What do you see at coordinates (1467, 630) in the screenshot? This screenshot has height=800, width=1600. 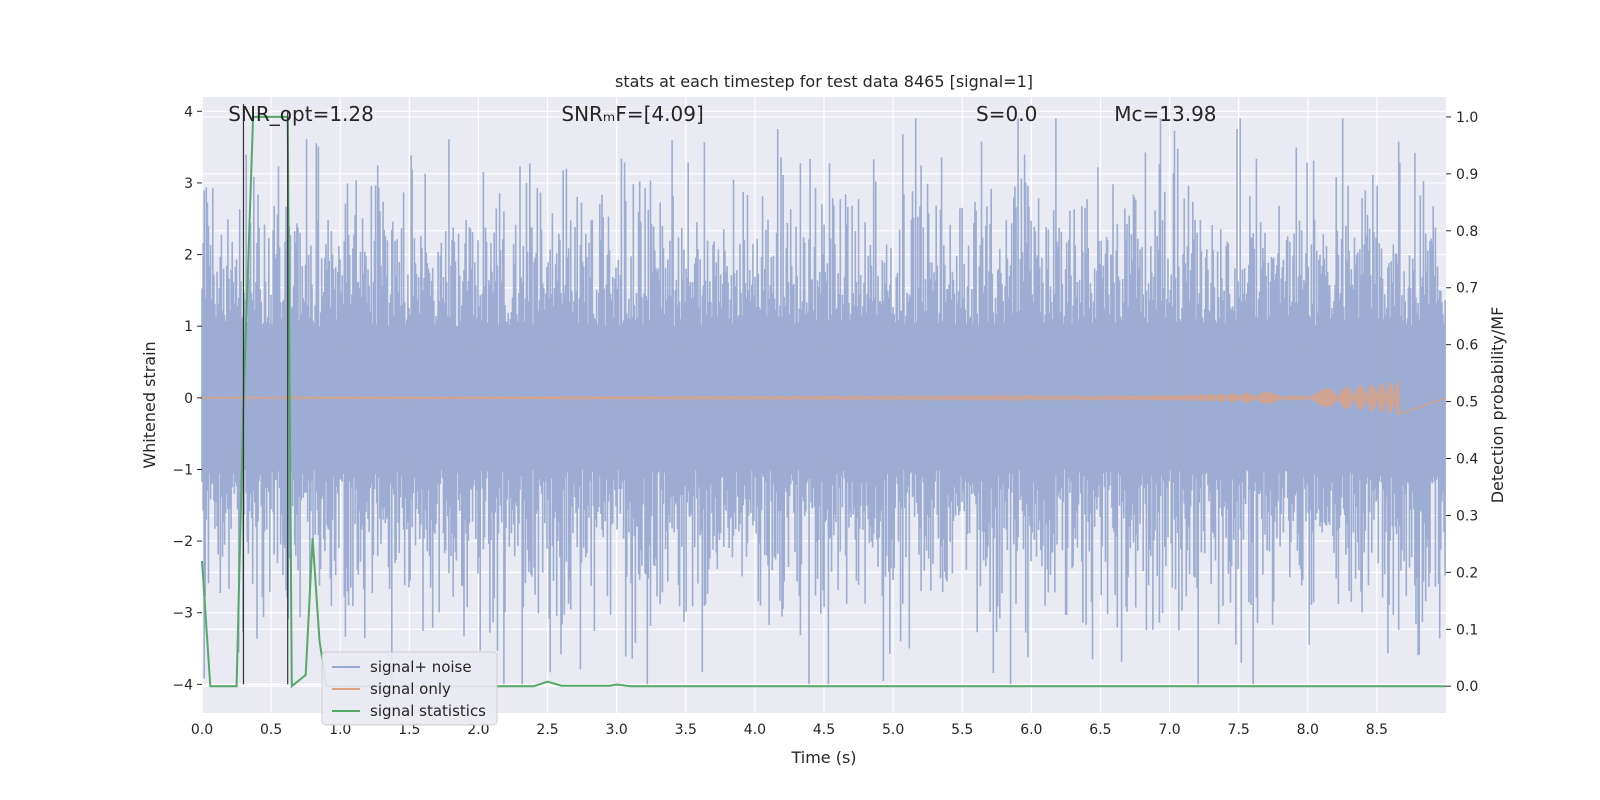 I see `y-right-tick-label: 0.1` at bounding box center [1467, 630].